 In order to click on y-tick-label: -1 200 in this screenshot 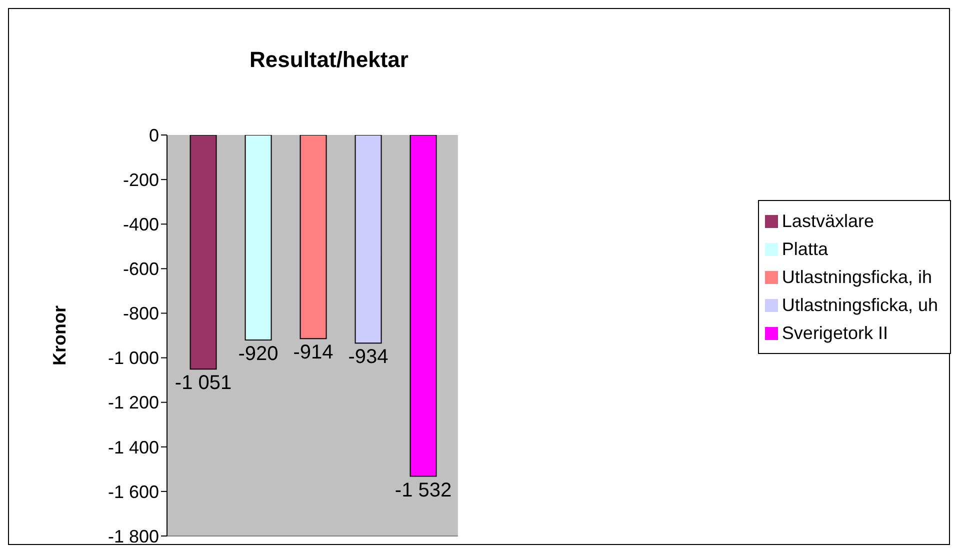, I will do `click(133, 402)`.